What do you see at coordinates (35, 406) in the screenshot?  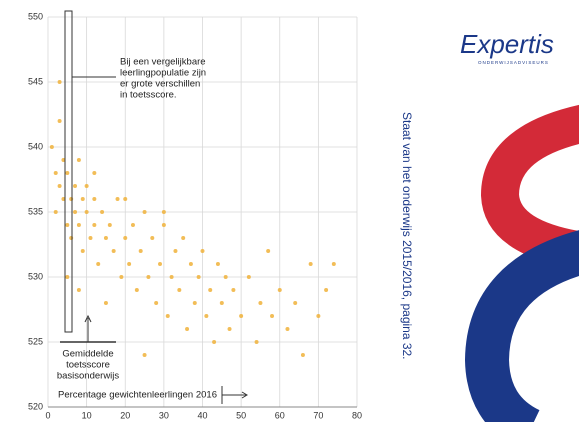 I see `y-tick-label: 520` at bounding box center [35, 406].